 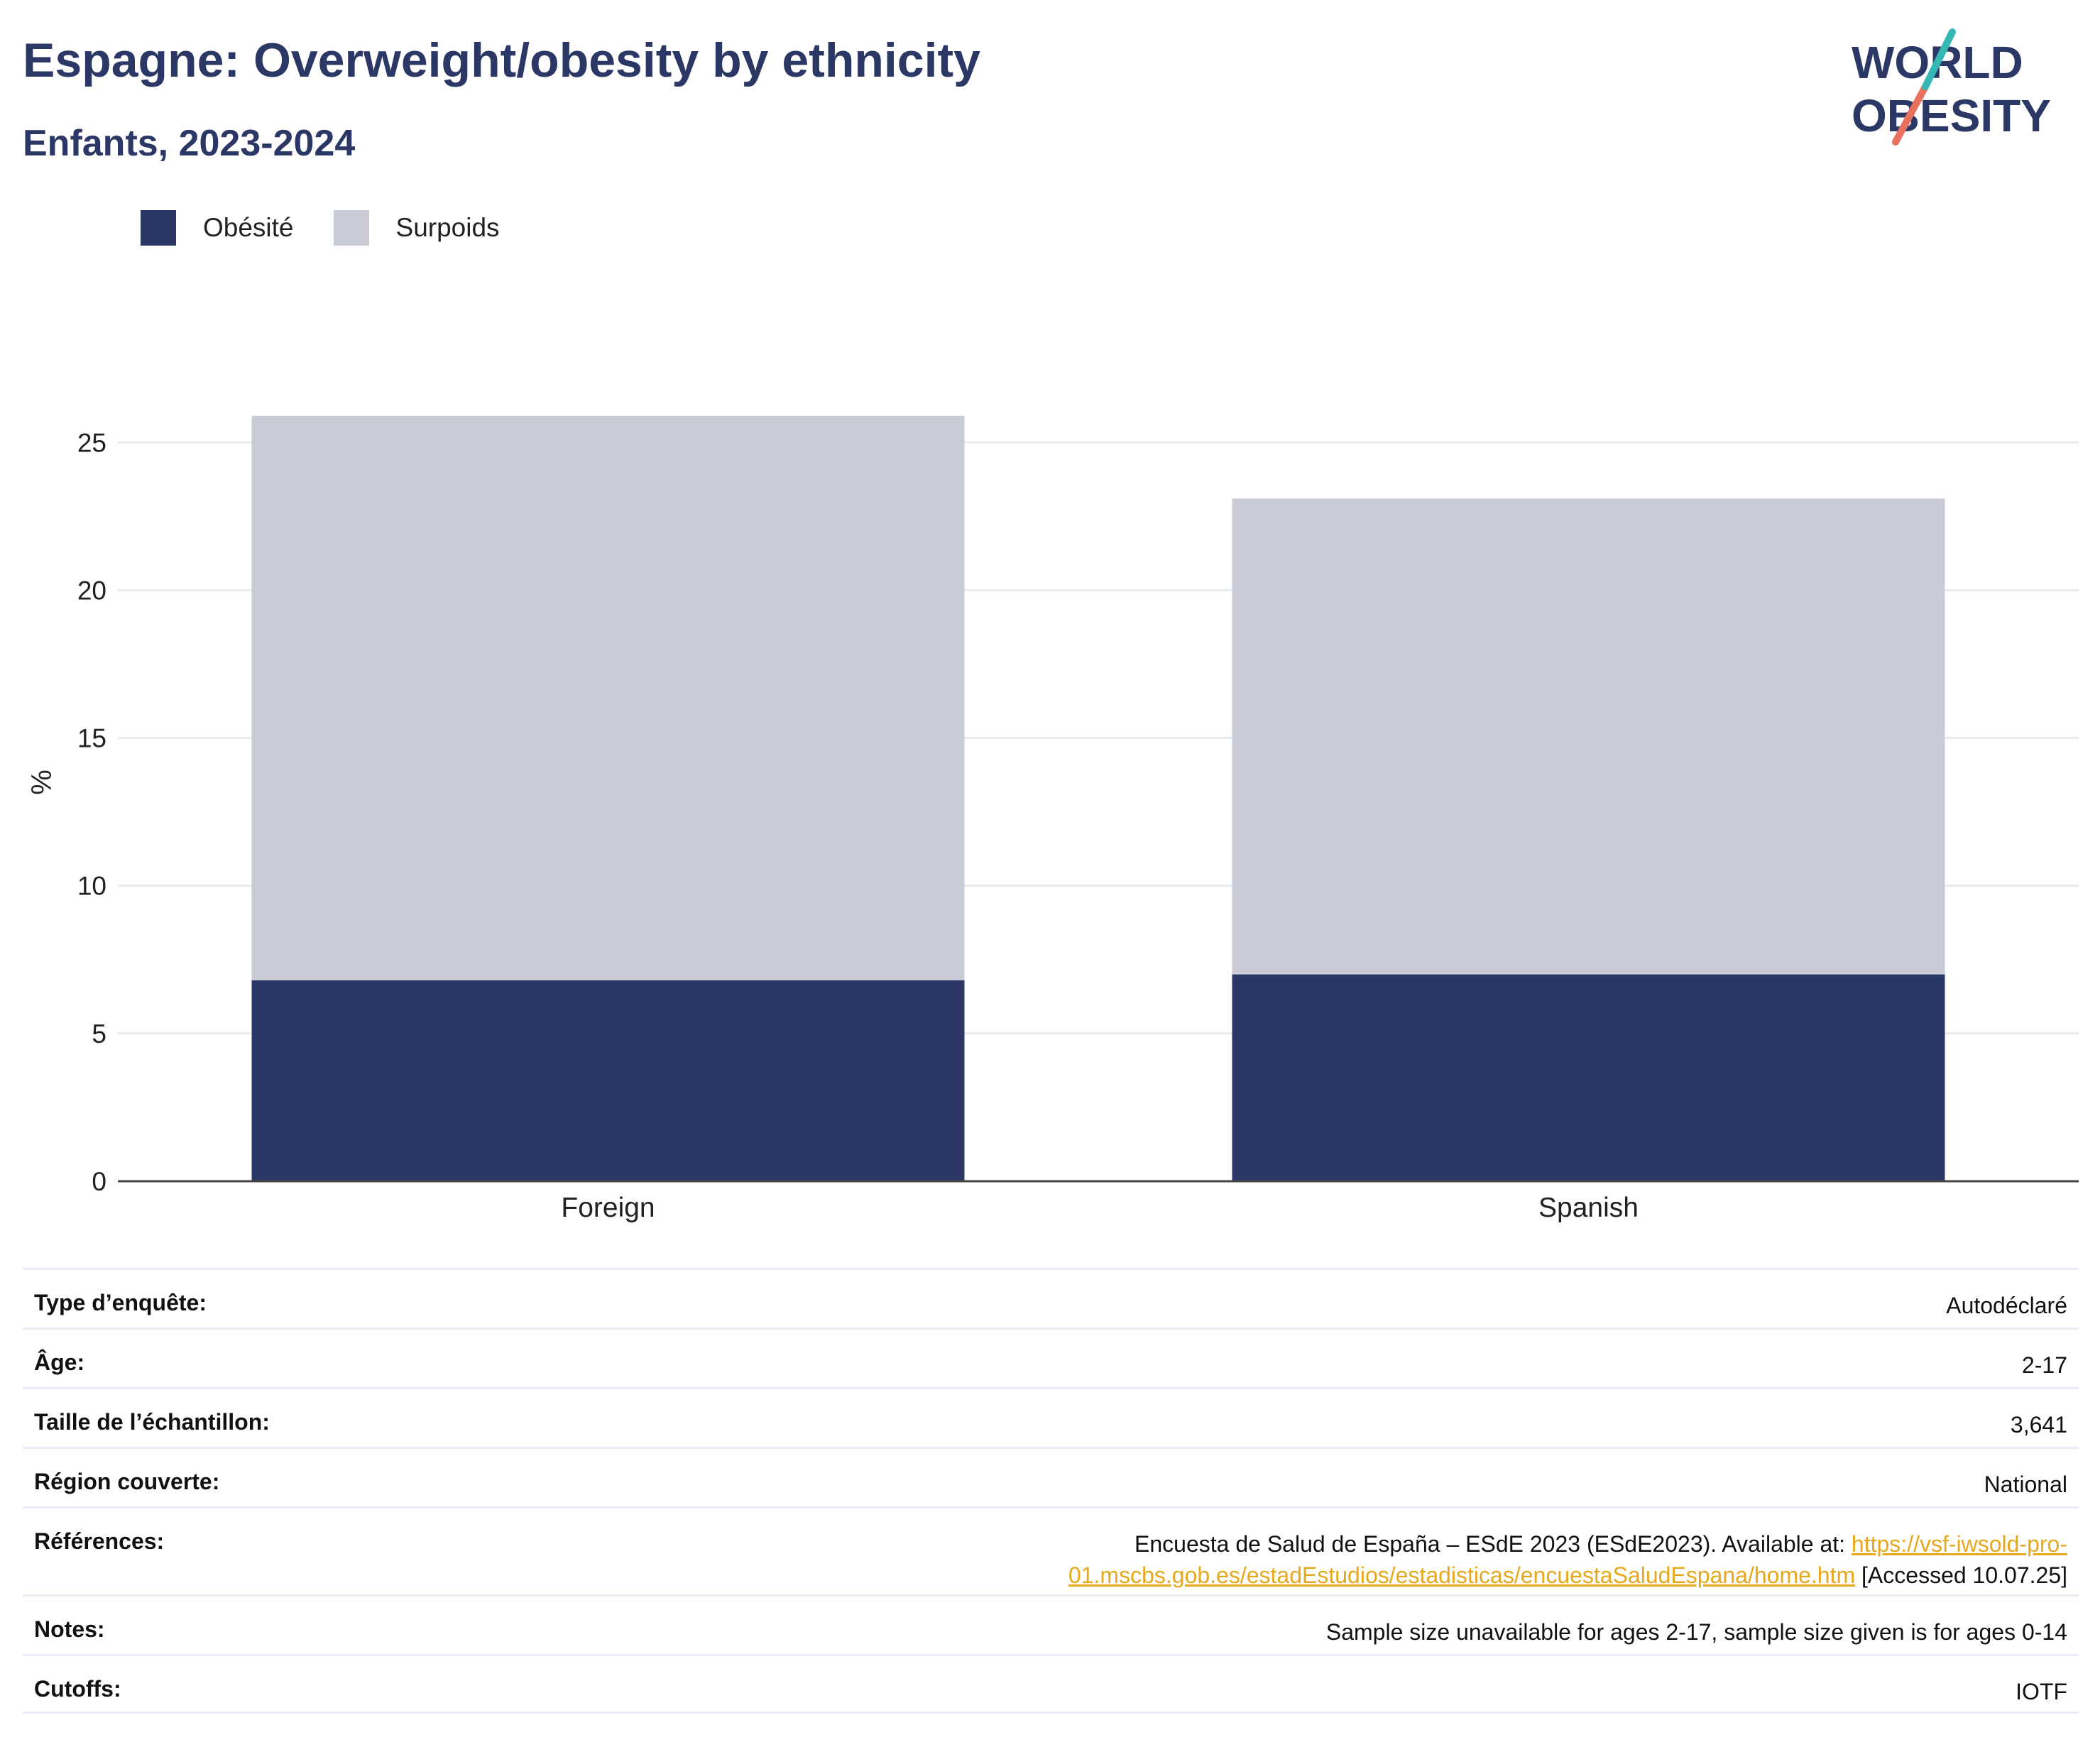 I want to click on legend-item-surpoids: Surpoids, so click(x=416, y=228).